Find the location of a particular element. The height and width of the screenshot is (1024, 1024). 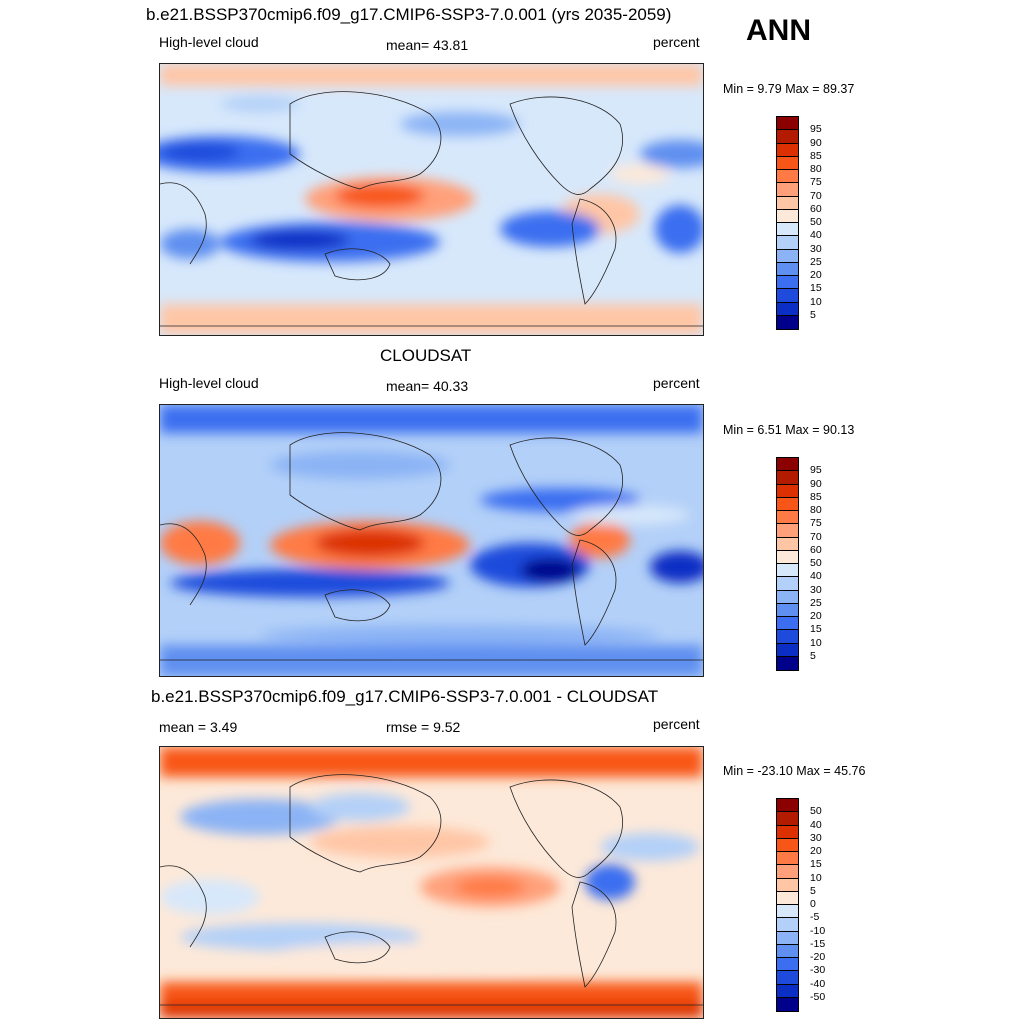

map-diff is located at coordinates (431, 882).